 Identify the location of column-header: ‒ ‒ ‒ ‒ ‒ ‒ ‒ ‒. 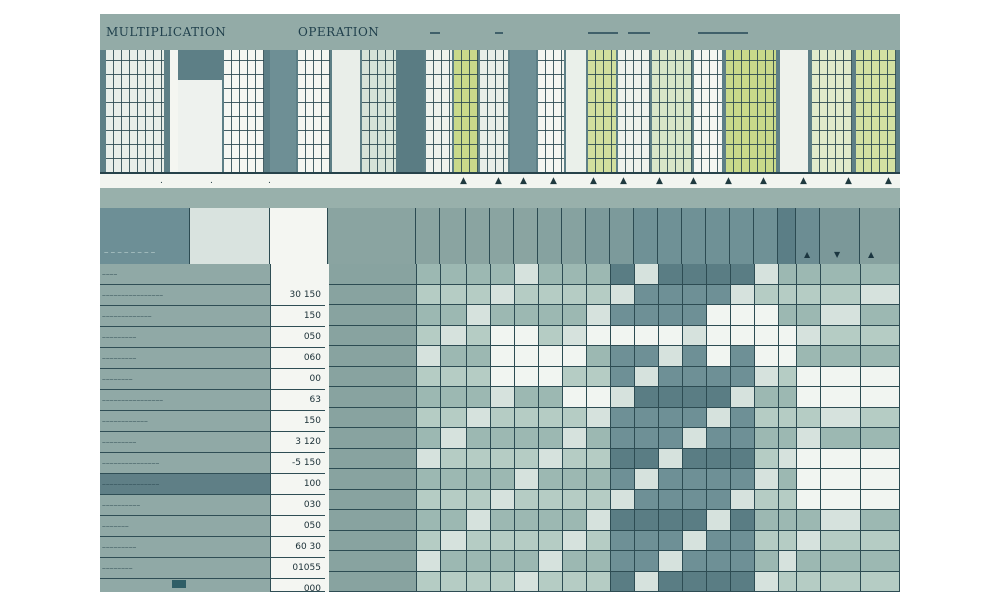
(145, 236).